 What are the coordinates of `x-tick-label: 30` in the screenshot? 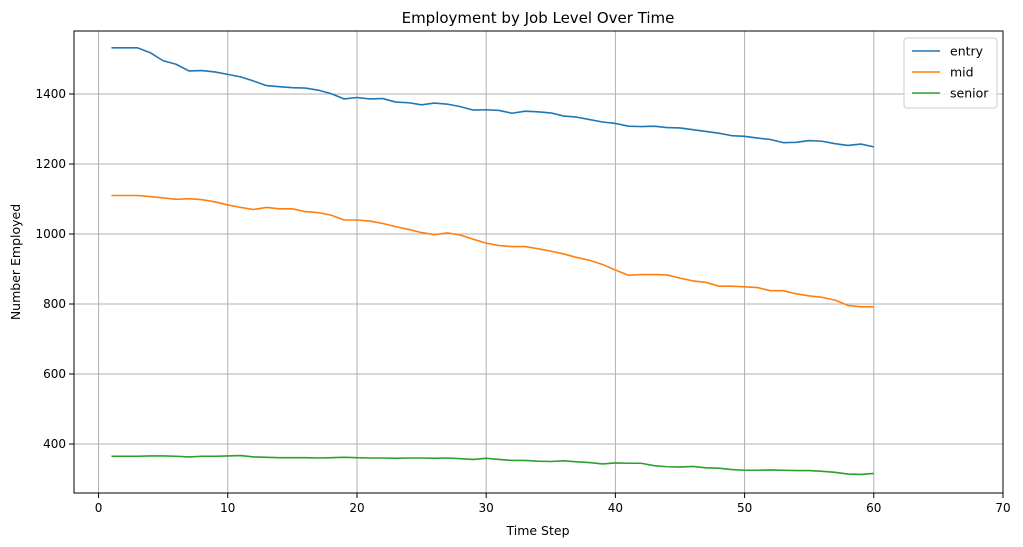 It's located at (486, 508).